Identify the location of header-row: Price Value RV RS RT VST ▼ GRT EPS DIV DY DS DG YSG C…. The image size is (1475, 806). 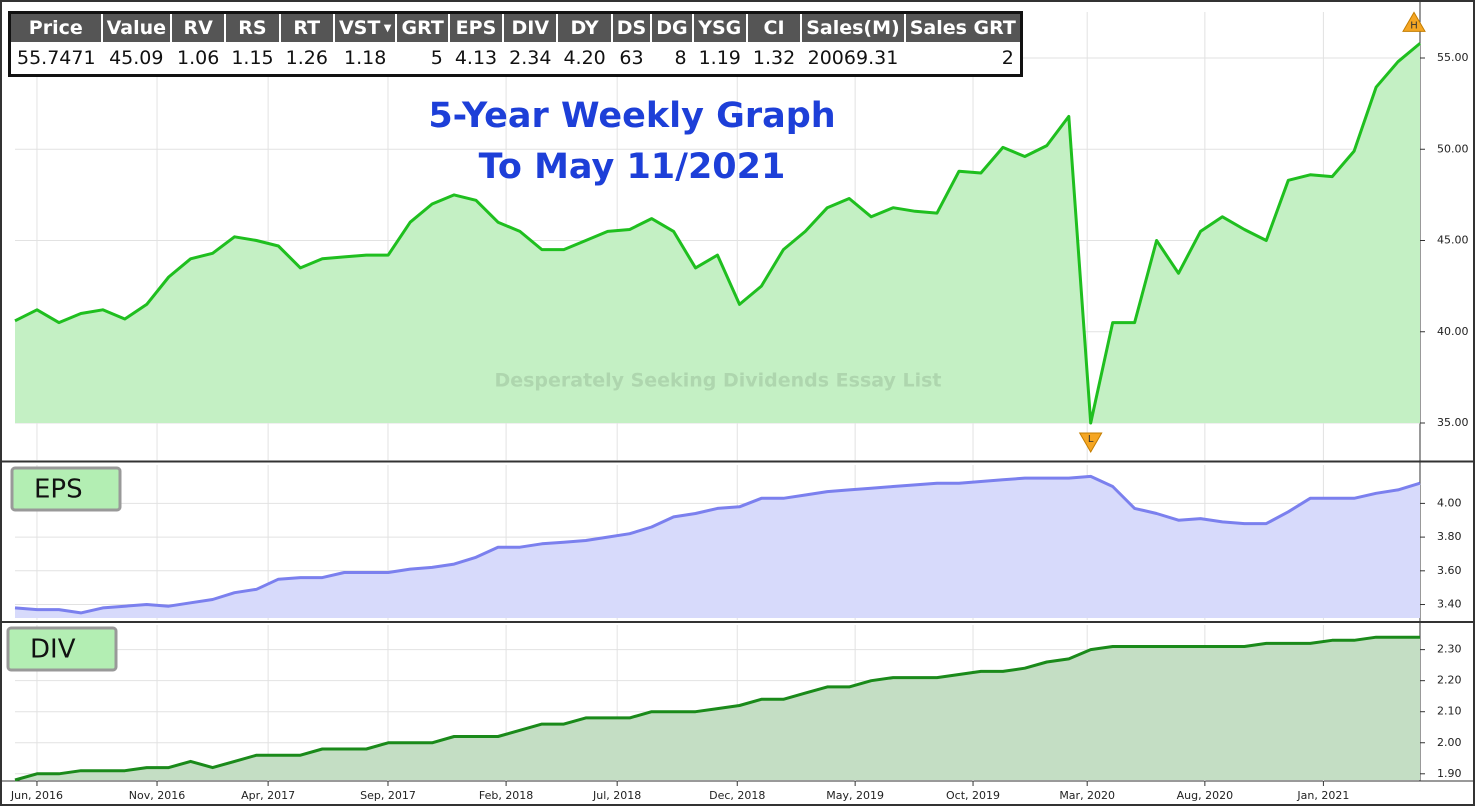
(516, 27).